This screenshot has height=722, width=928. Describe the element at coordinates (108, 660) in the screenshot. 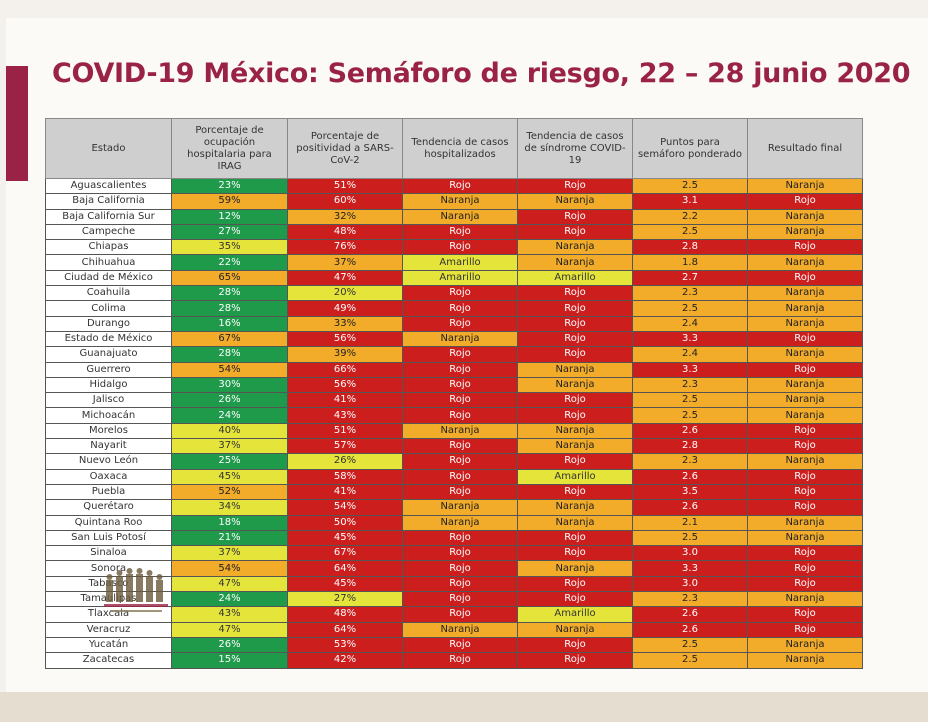

I see `estado-cell: Zacatecas` at that location.